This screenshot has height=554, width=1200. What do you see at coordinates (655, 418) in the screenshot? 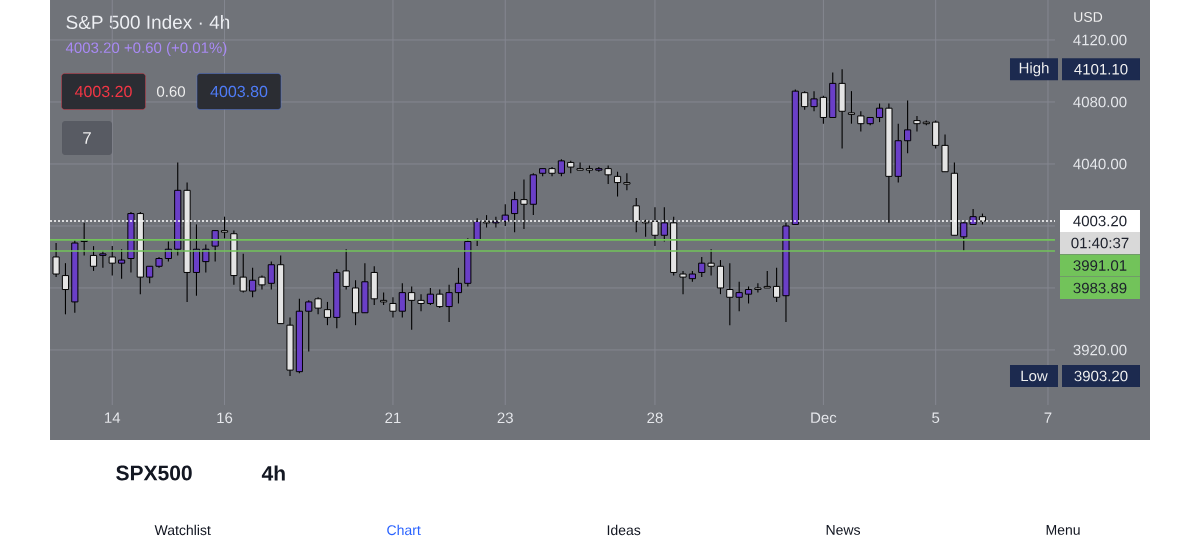
I see `x-tick-label: 28` at bounding box center [655, 418].